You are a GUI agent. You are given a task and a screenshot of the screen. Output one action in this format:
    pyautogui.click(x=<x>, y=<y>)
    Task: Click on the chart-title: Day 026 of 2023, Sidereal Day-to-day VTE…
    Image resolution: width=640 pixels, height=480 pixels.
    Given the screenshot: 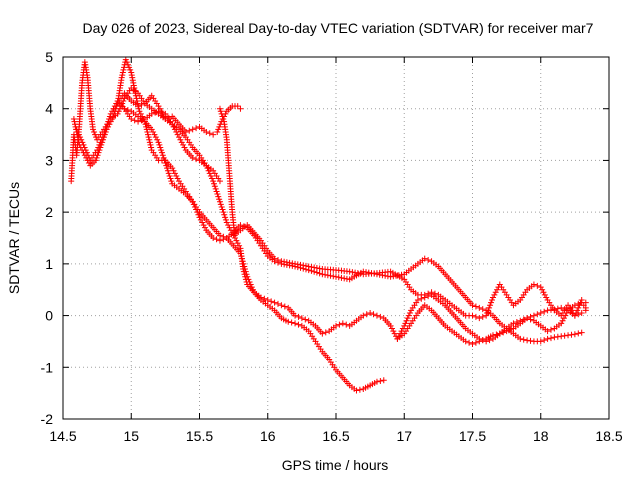 What is the action you would take?
    pyautogui.click(x=338, y=28)
    